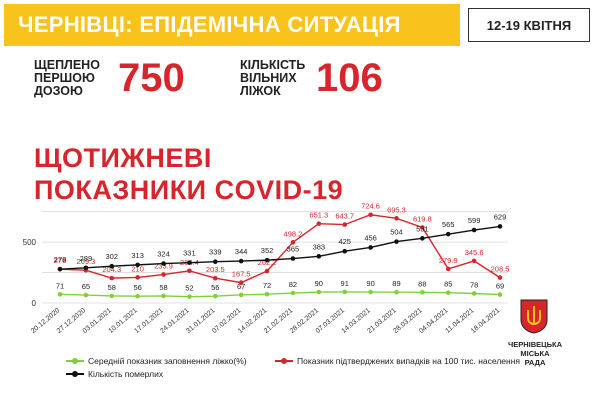 This screenshot has width=600, height=400. What do you see at coordinates (485, 321) in the screenshot?
I see `x-tick-label-17: 18.04.2021` at bounding box center [485, 321].